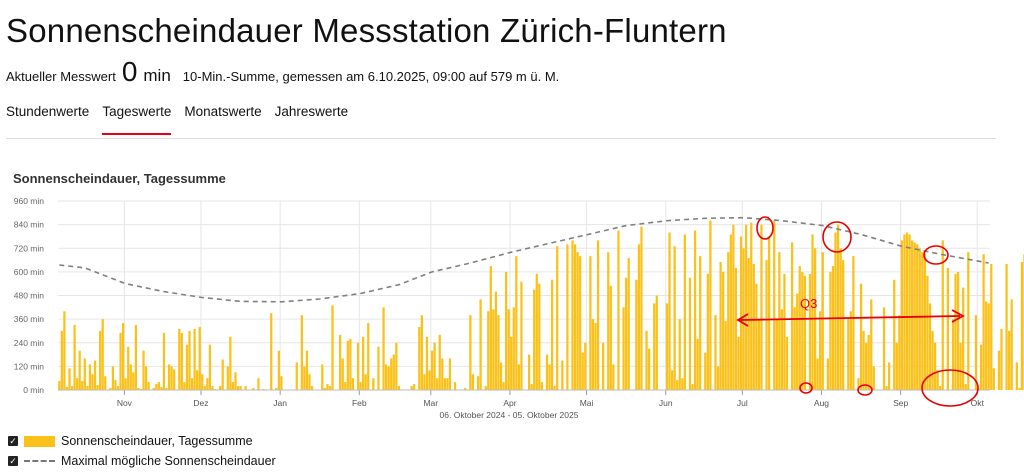 This screenshot has width=1024, height=473. Describe the element at coordinates (978, 403) in the screenshot. I see `x-tick-label: Okt` at that location.